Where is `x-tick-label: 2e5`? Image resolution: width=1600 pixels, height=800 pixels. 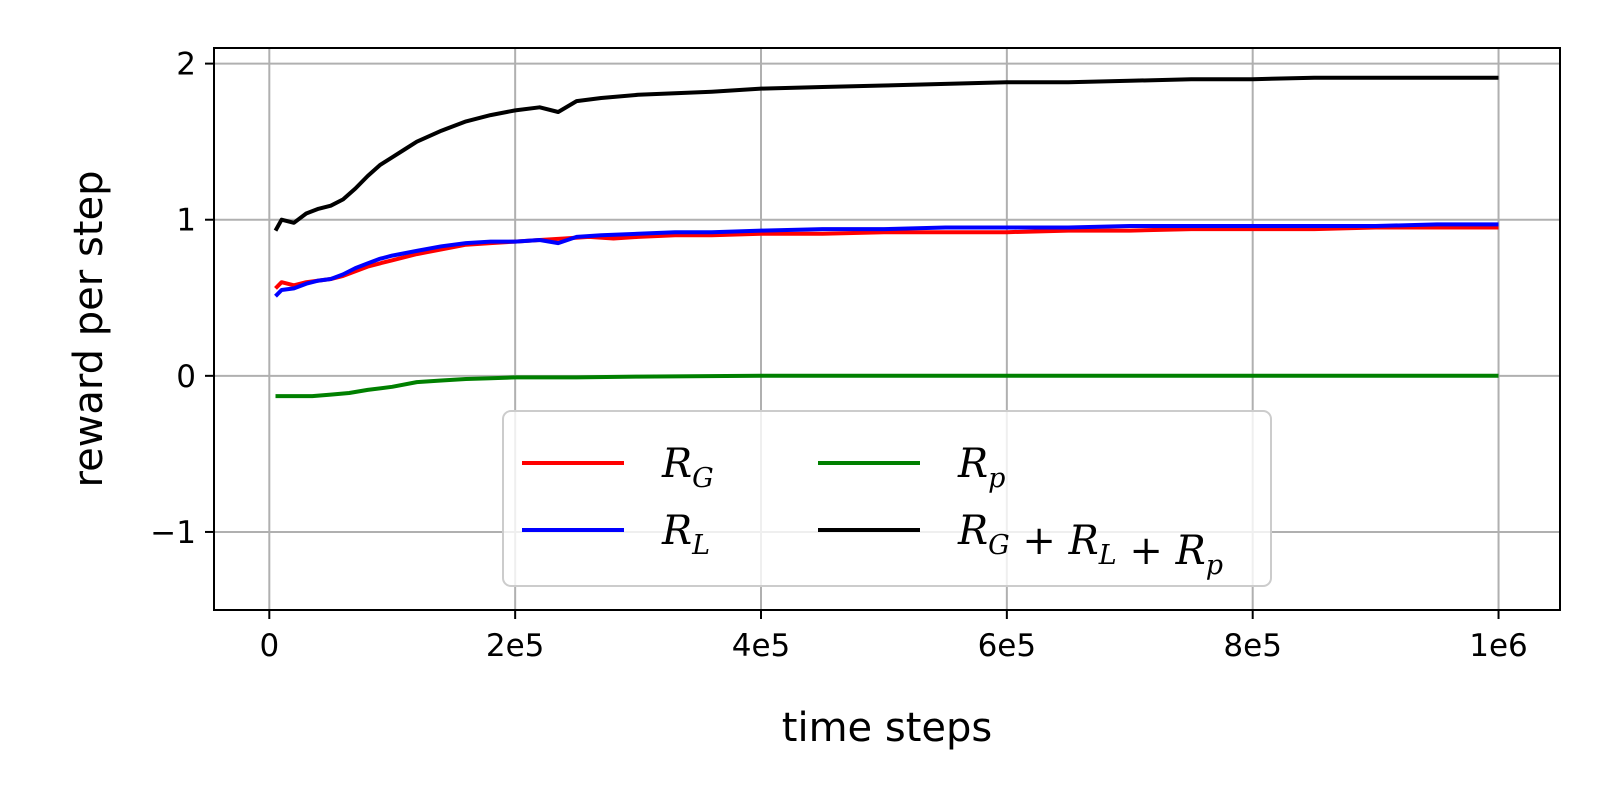 x-tick-label: 2e5 is located at coordinates (515, 646).